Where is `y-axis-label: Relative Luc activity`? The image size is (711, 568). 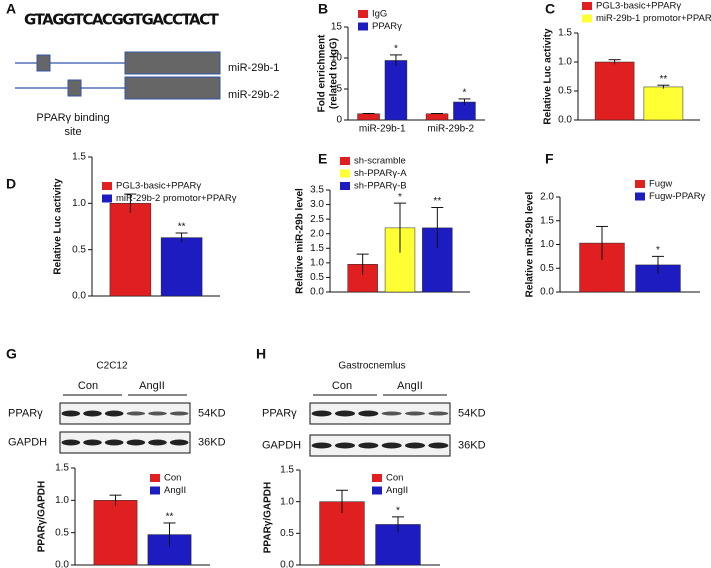
y-axis-label: Relative Luc activity is located at coordinates (548, 76).